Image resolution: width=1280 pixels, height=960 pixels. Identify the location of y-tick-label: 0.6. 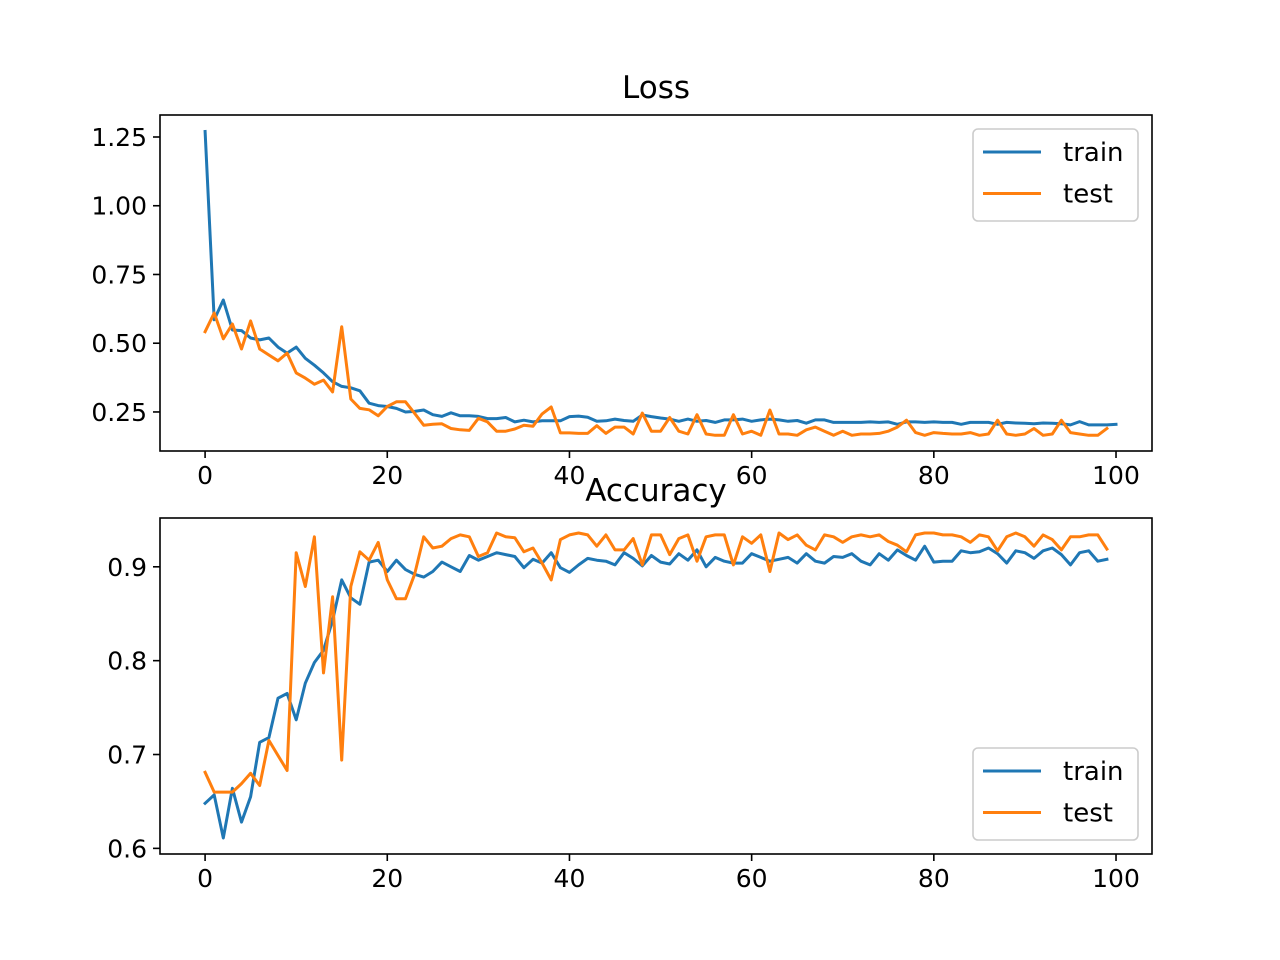
(127, 848).